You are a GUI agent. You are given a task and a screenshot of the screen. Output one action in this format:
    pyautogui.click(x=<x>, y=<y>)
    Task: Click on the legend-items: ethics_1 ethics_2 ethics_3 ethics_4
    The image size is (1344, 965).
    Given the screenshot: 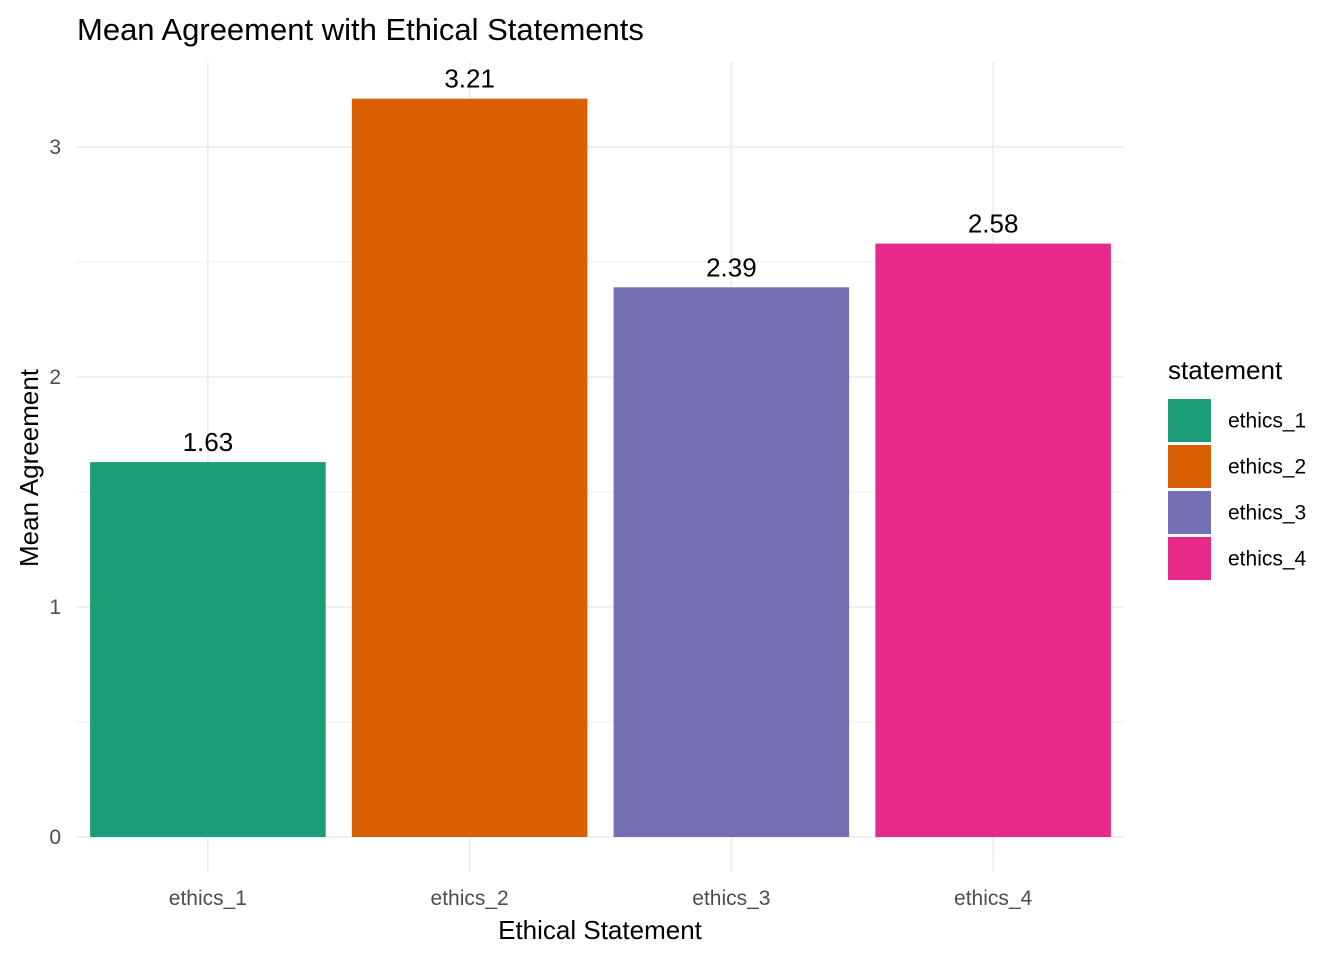 What is the action you would take?
    pyautogui.click(x=1237, y=489)
    